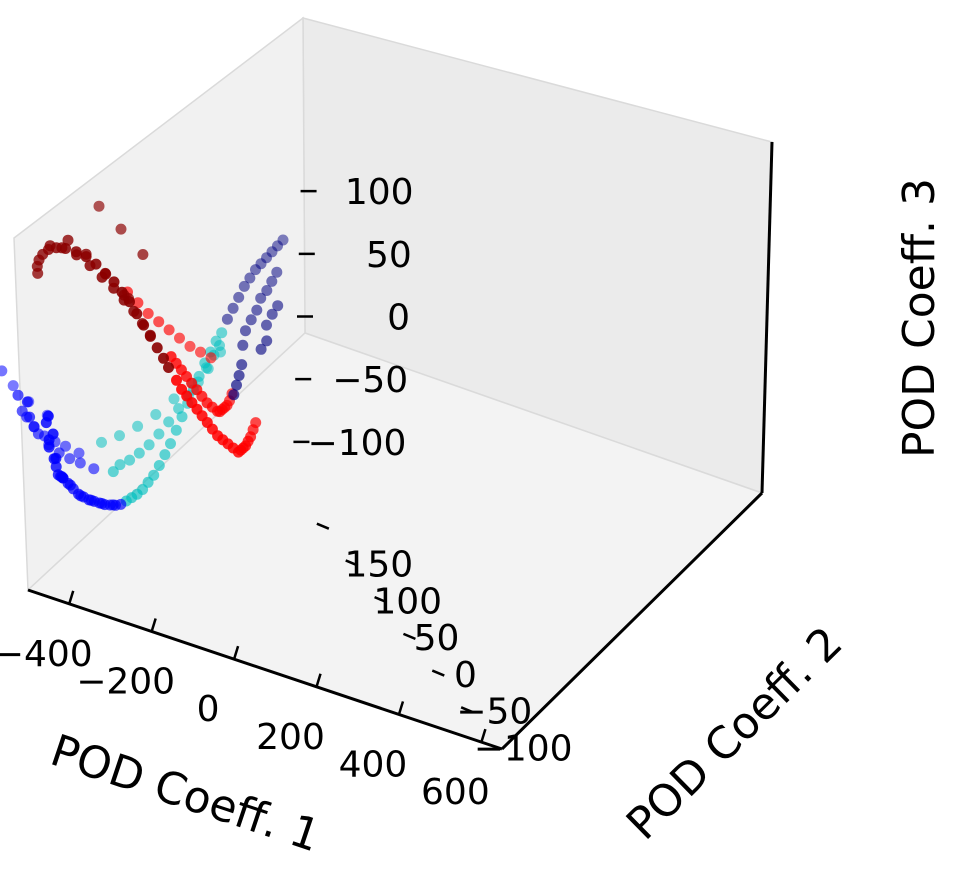 The image size is (963, 887). What do you see at coordinates (144, 355) in the screenshot?
I see `data-points` at bounding box center [144, 355].